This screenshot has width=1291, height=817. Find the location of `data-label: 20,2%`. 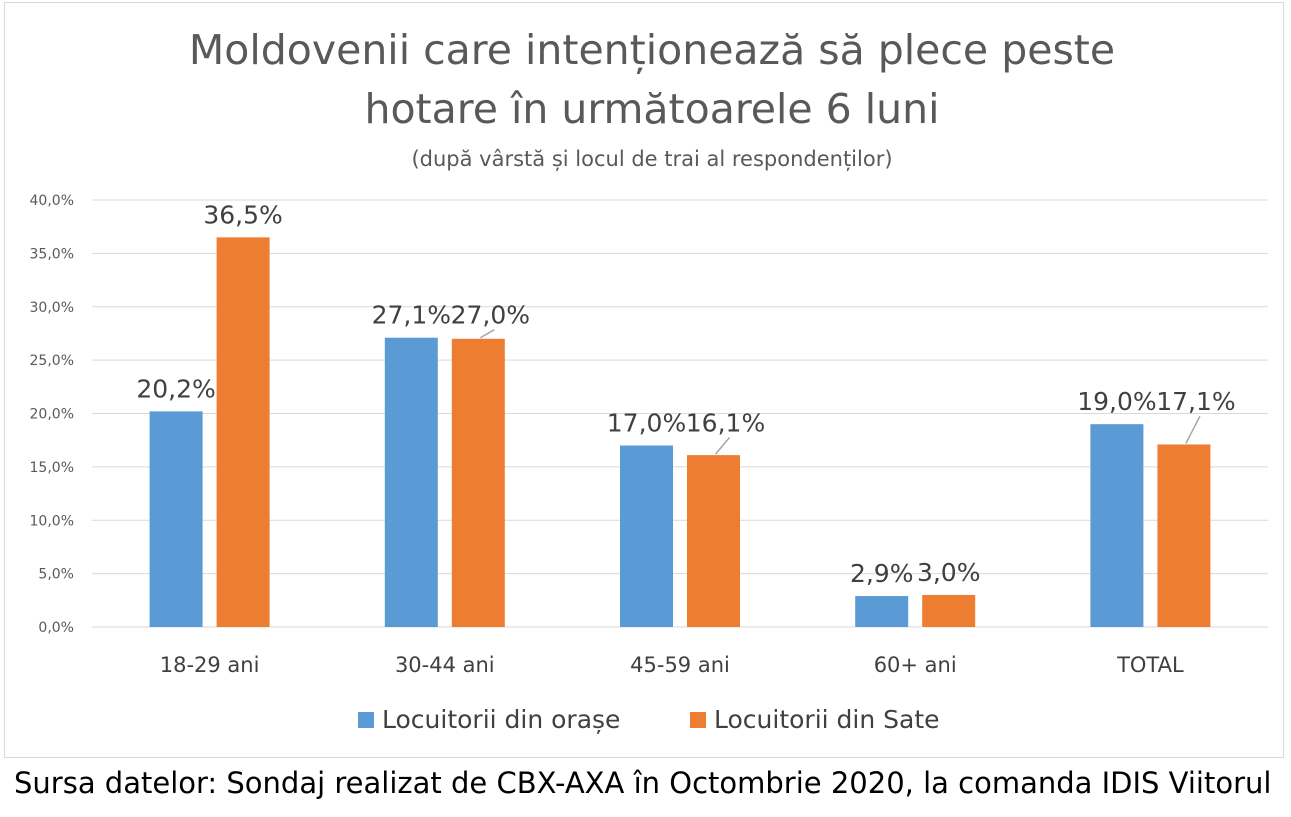

data-label: 20,2% is located at coordinates (175, 388).